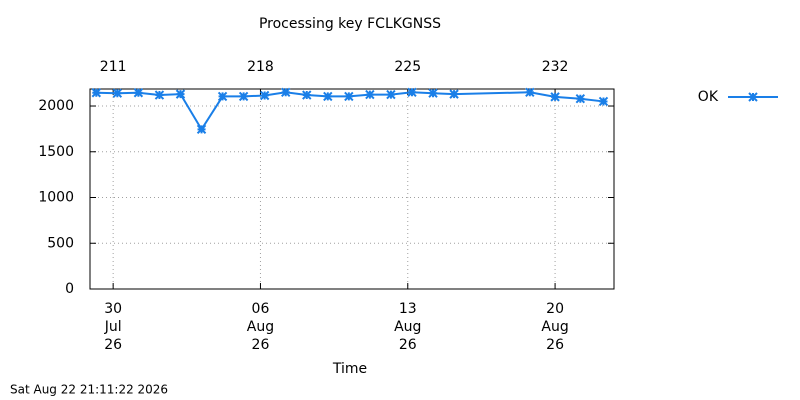 The height and width of the screenshot is (400, 800). I want to click on y-tick-label: 500, so click(60, 243).